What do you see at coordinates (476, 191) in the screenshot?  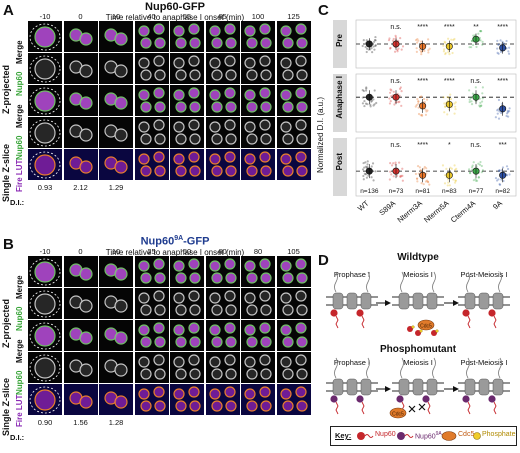 I see `n-label-4: n=77` at bounding box center [476, 191].